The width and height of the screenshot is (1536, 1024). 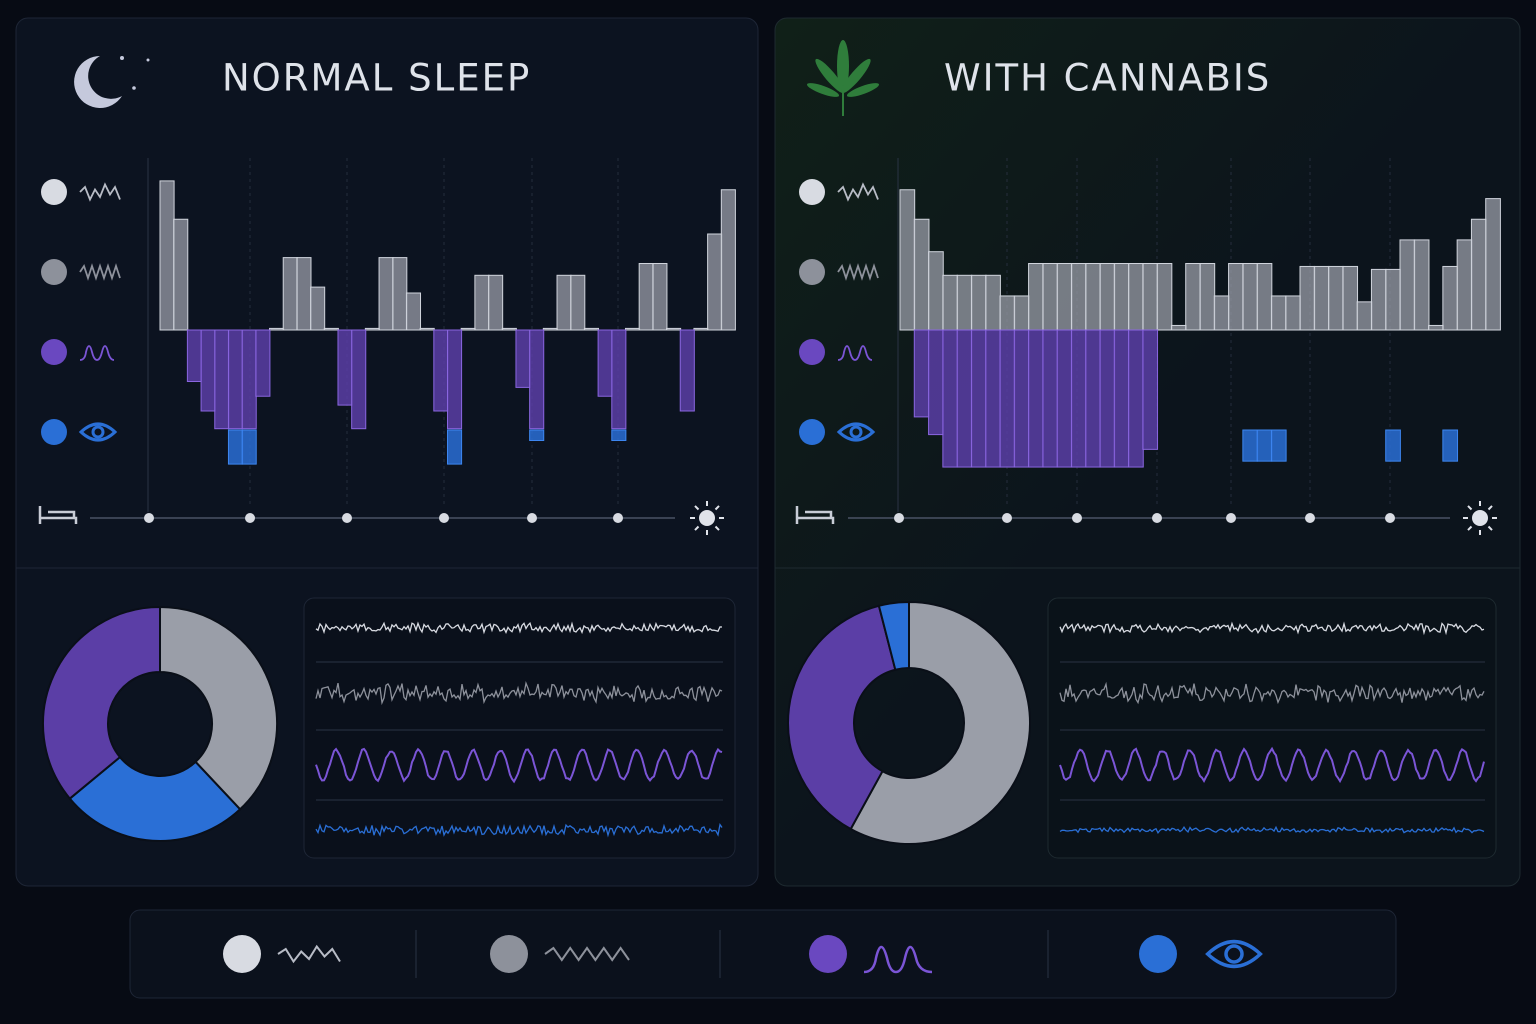 I want to click on panel-title: WITH CANNABIS, so click(x=1107, y=78).